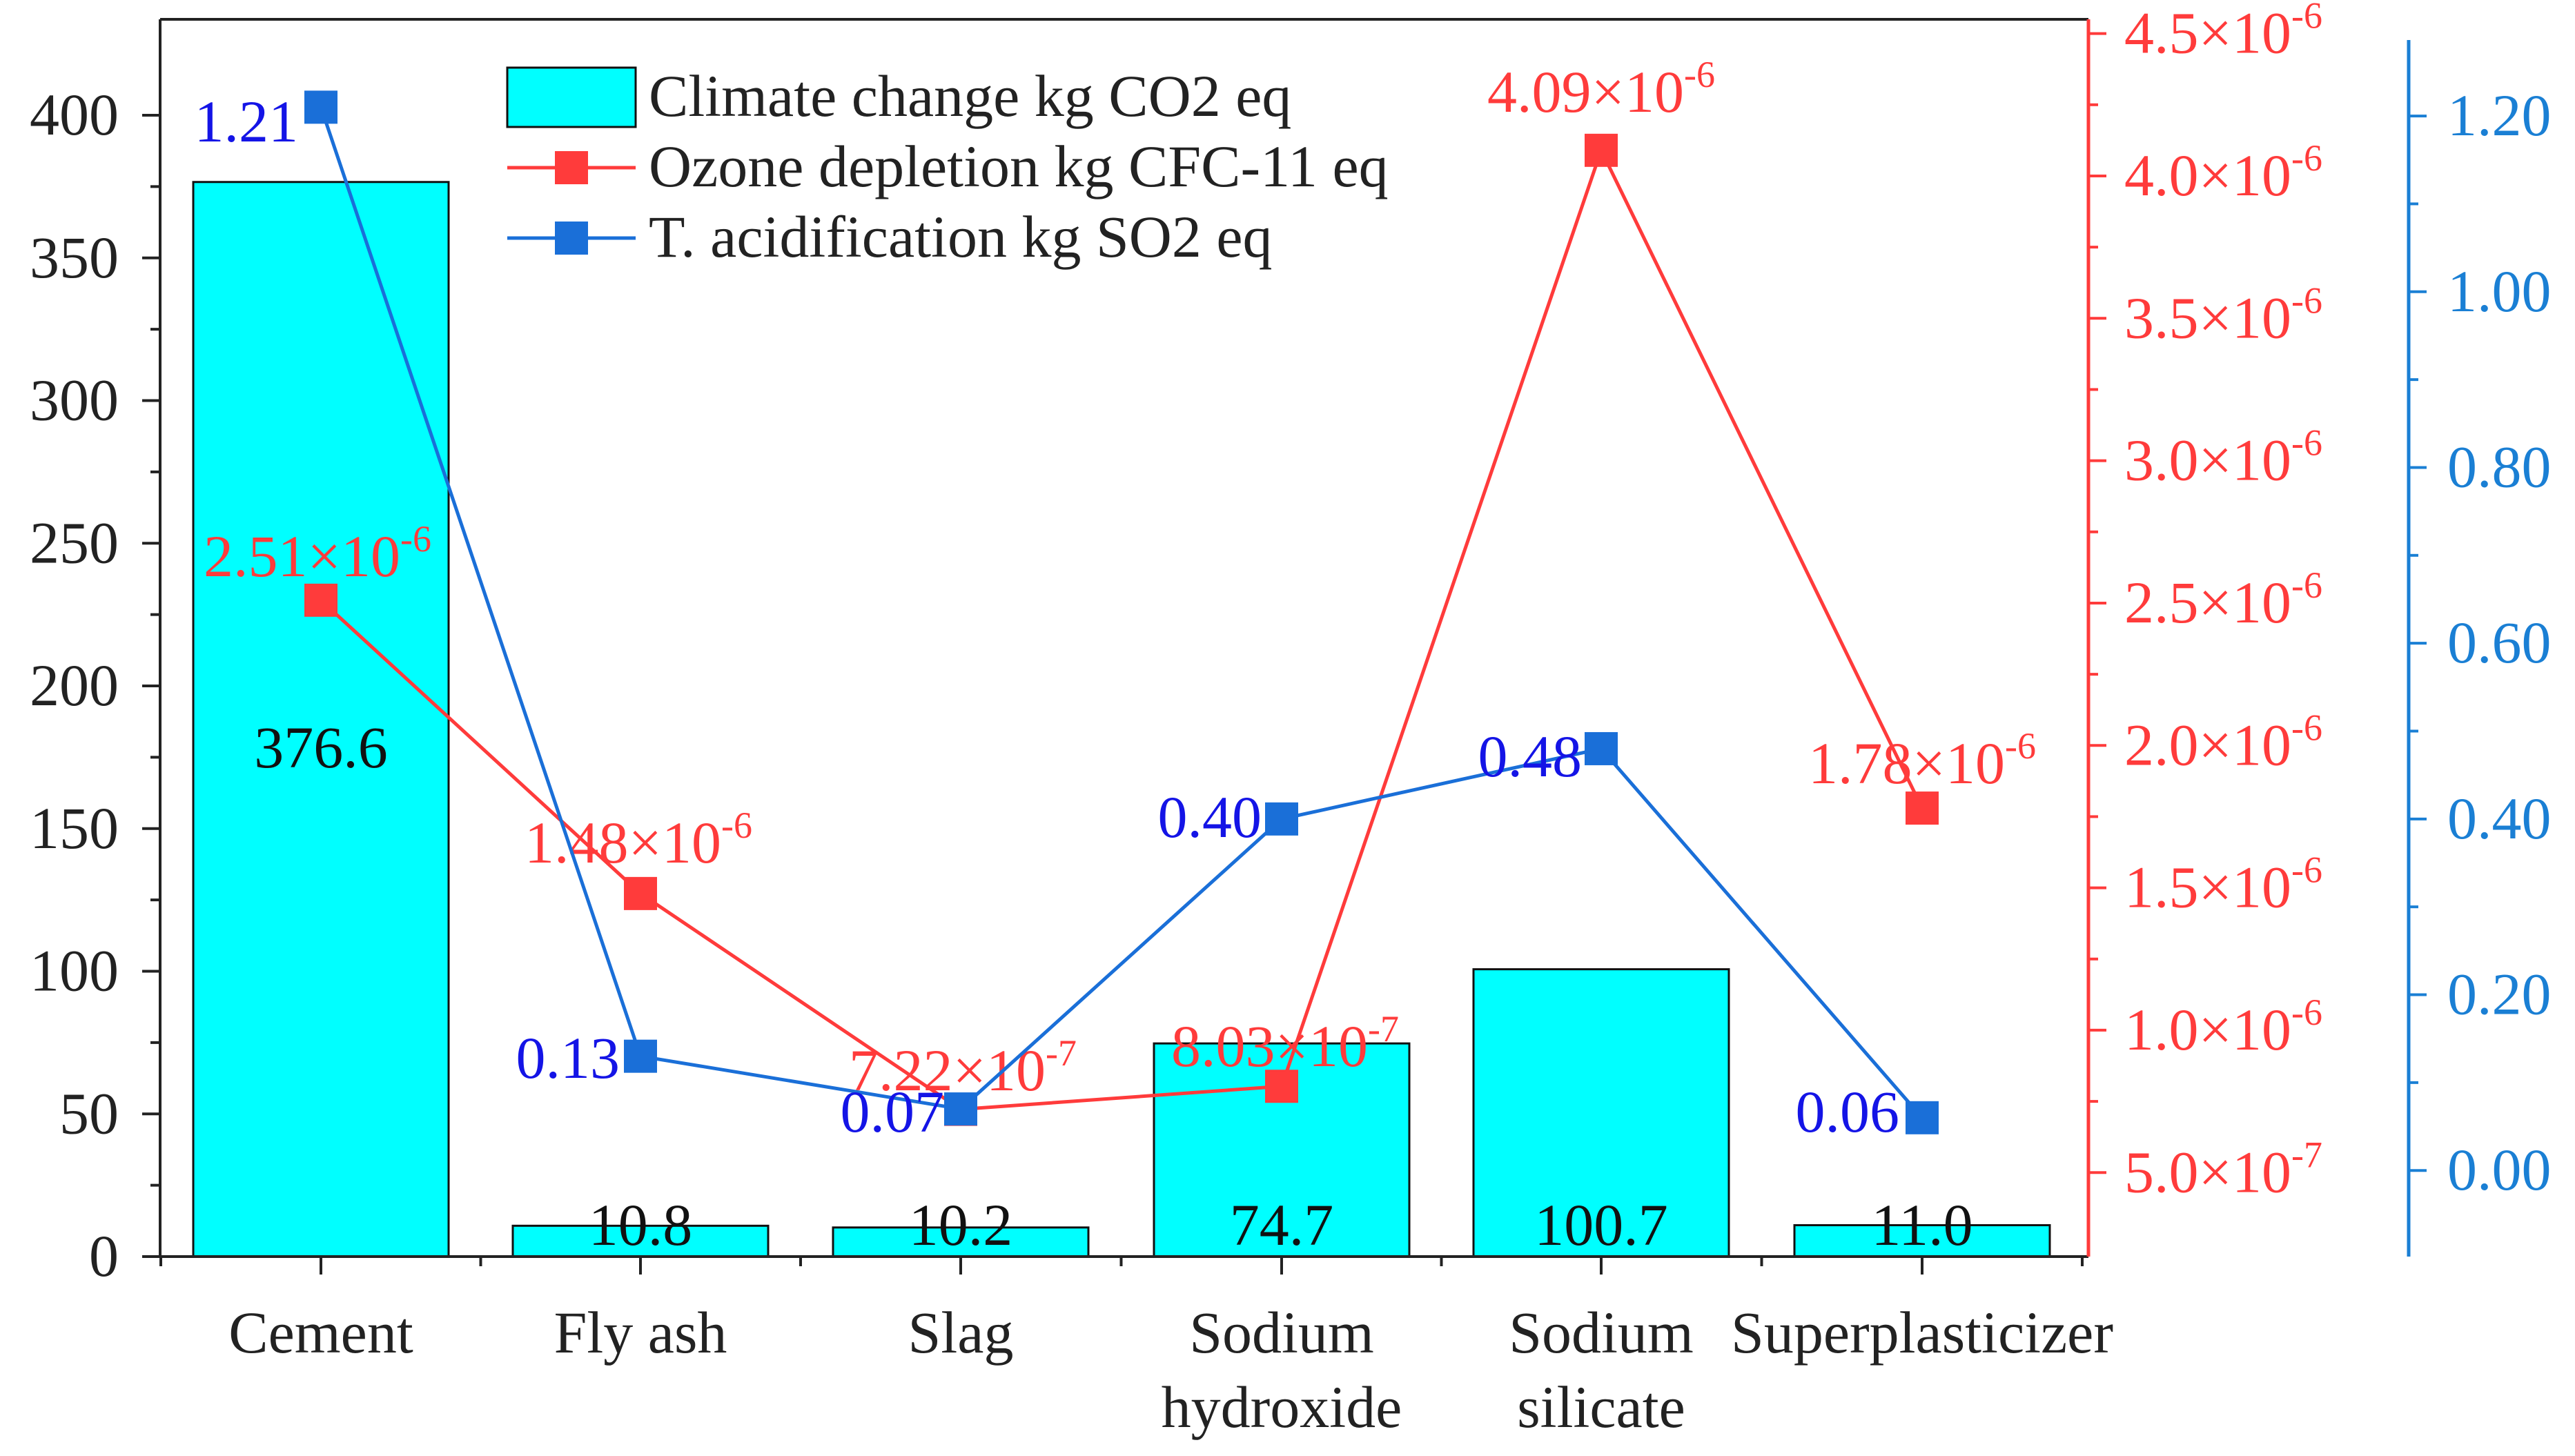 The image size is (2575, 1456). Describe the element at coordinates (2223, 885) in the screenshot. I see `ozone-tick-label-2: 1.5×10⁻⁶` at that location.